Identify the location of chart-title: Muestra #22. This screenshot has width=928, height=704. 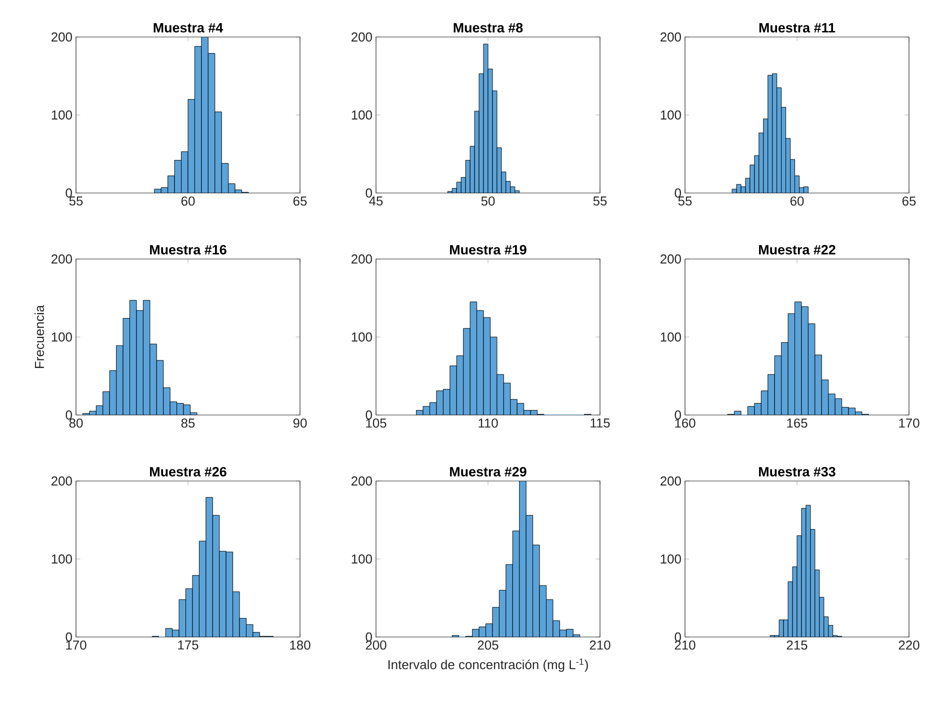
(797, 249).